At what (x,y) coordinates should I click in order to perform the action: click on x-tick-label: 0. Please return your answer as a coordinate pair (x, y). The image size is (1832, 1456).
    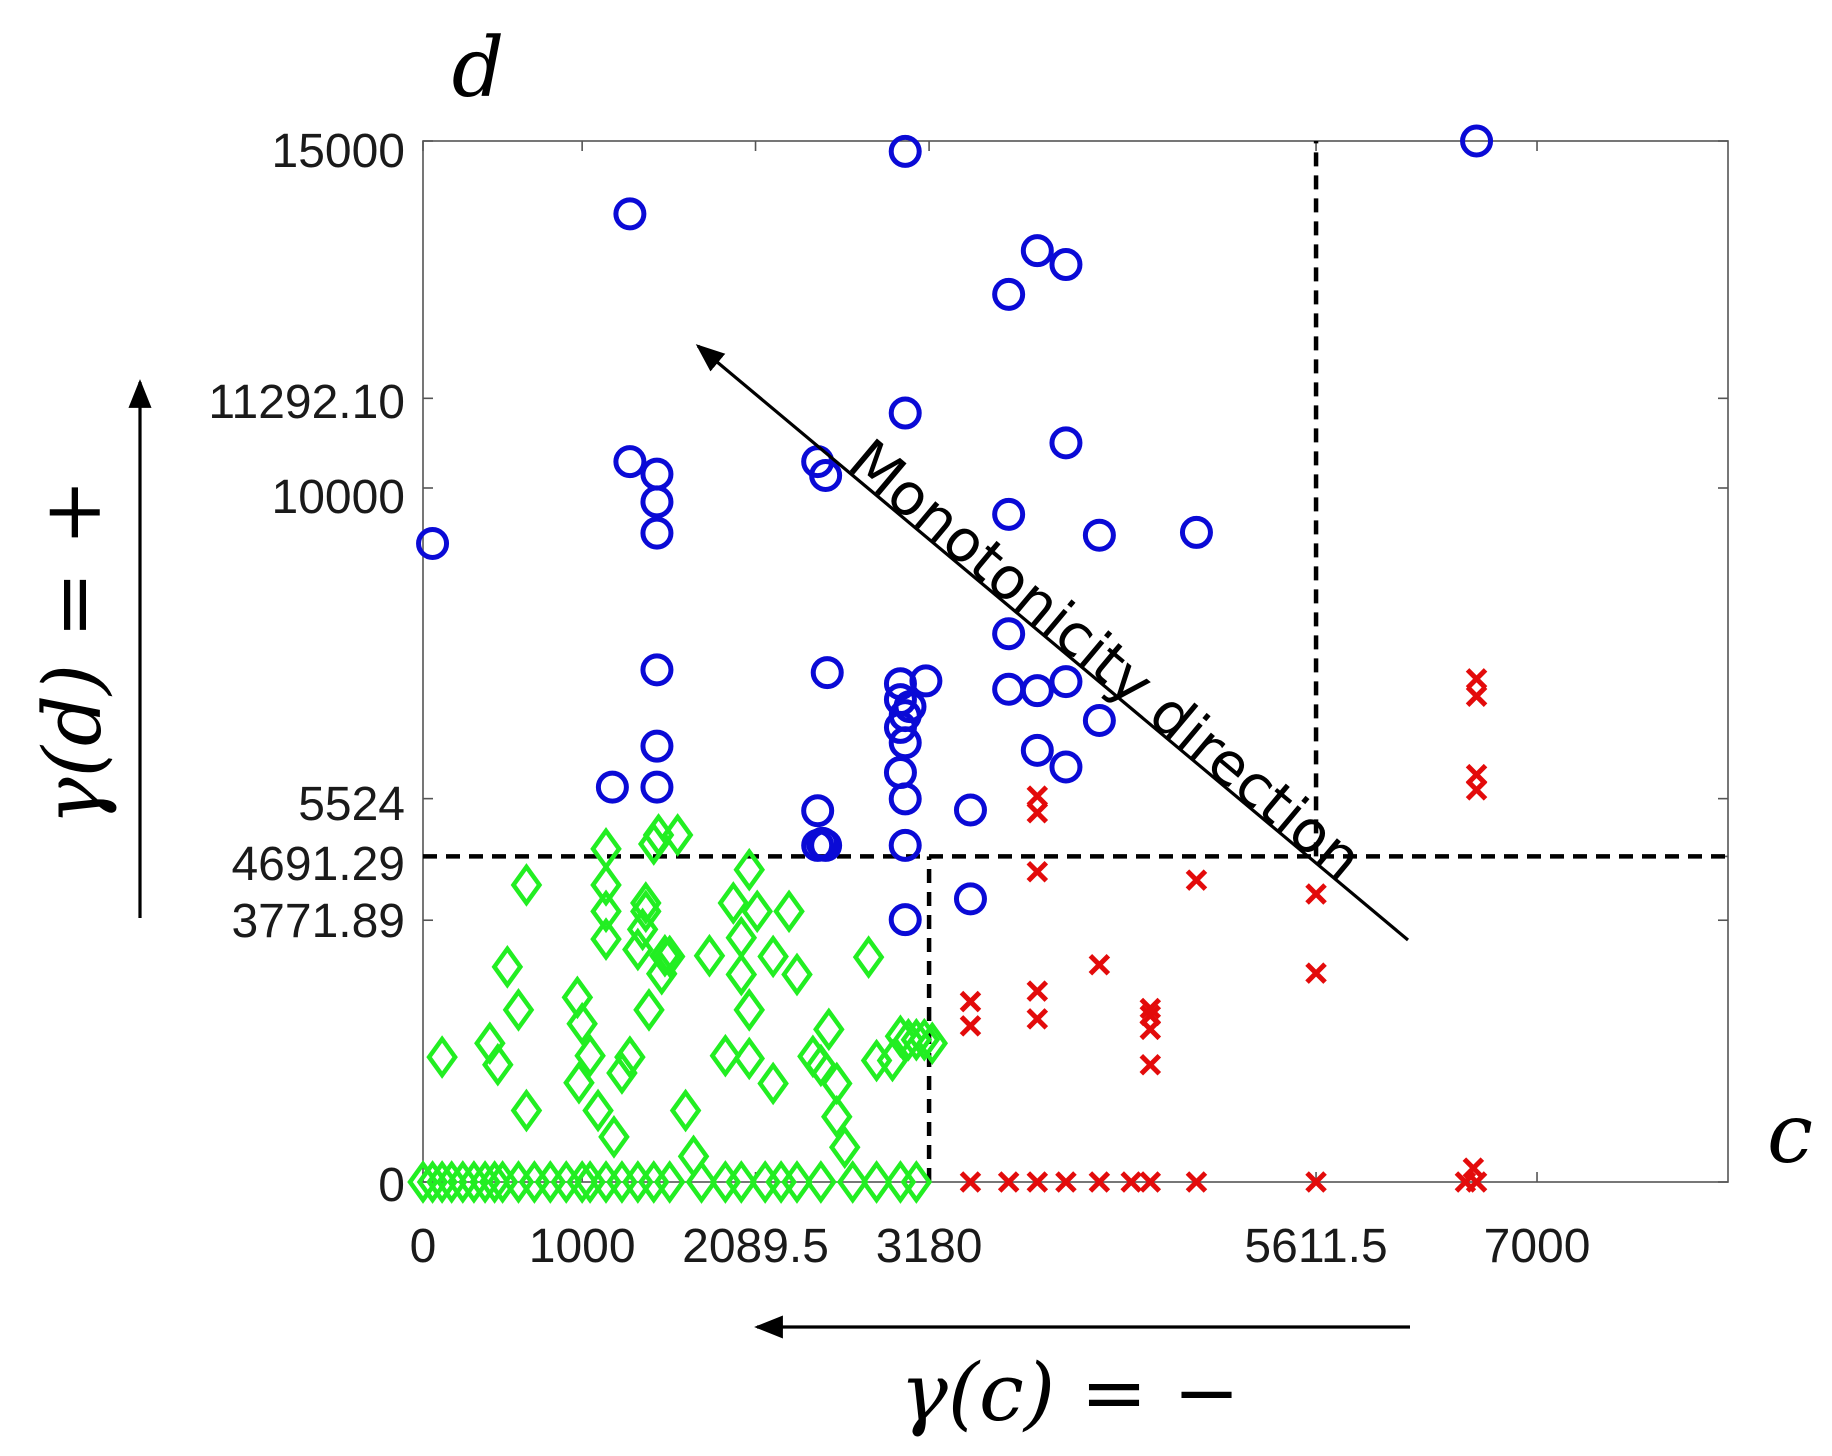
    Looking at the image, I should click on (423, 1246).